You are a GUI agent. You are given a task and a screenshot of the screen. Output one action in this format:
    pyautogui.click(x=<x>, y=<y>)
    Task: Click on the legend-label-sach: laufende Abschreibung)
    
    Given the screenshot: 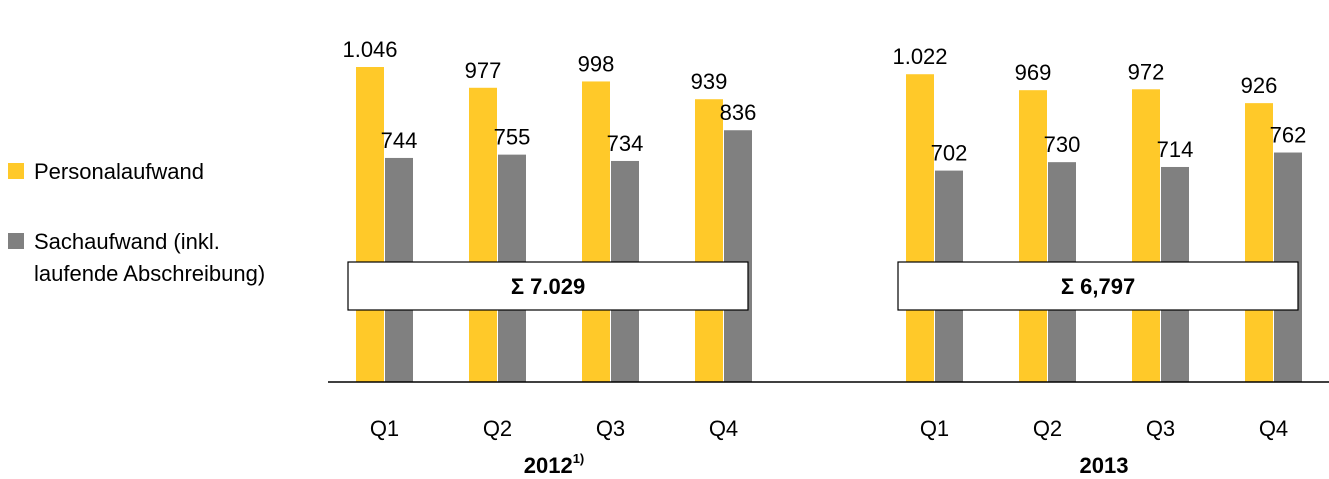 What is the action you would take?
    pyautogui.click(x=149, y=273)
    